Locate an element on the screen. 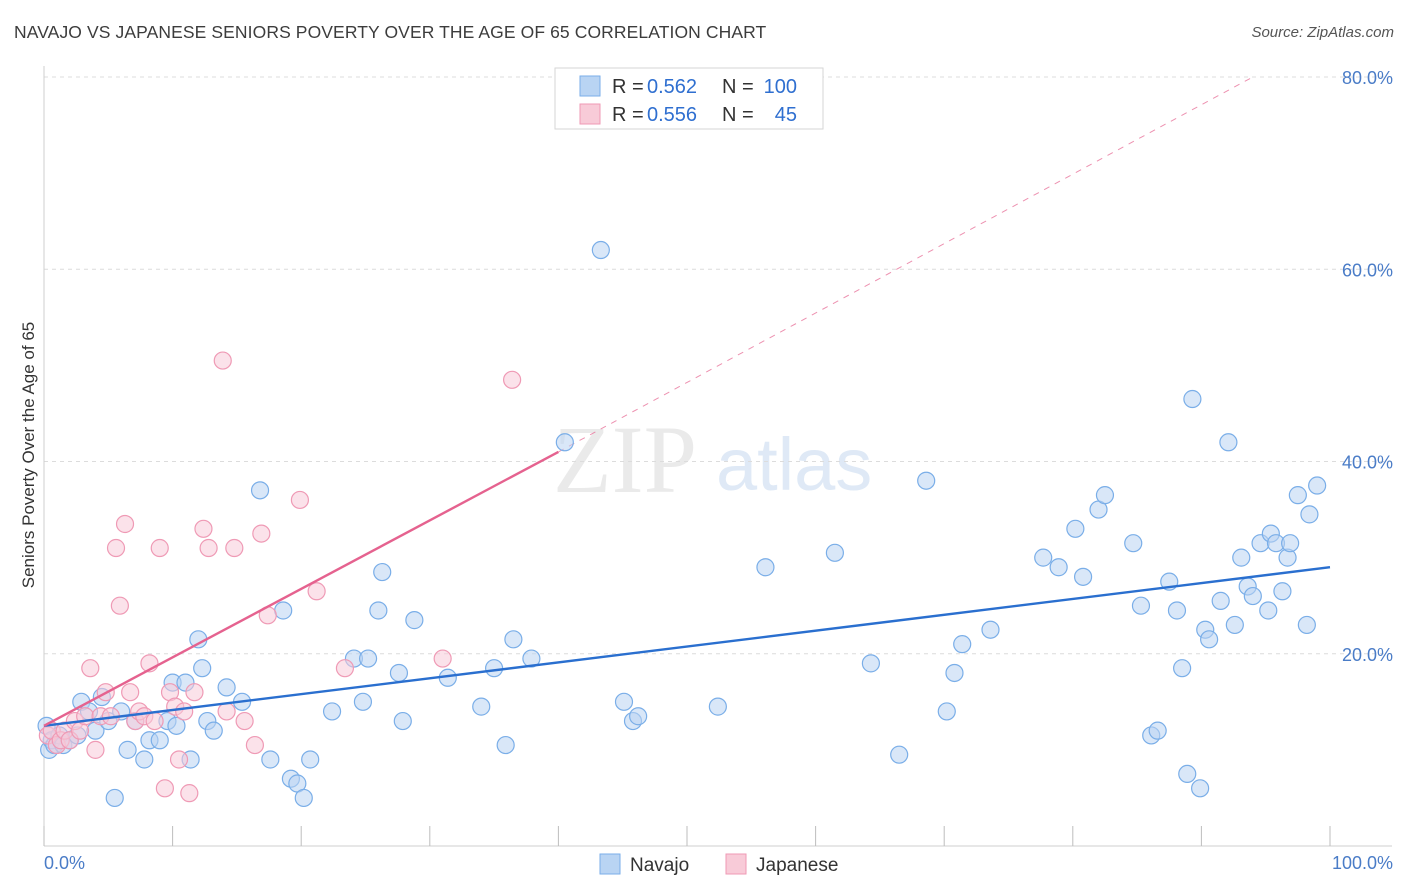 Image resolution: width=1406 pixels, height=892 pixels. y-tick-label-80: 80.0% is located at coordinates (1367, 78).